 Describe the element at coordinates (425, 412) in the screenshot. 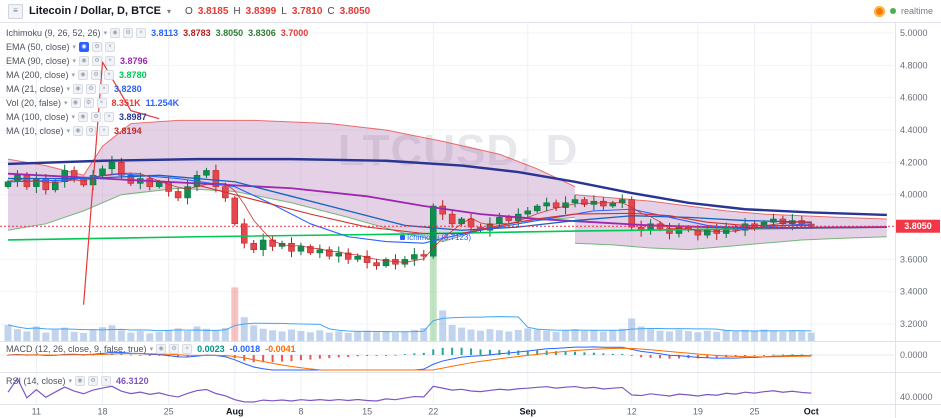

I see `time-axis: 11 18 25 Aug 8 15 22 Sep 12 19 25 Oct` at that location.